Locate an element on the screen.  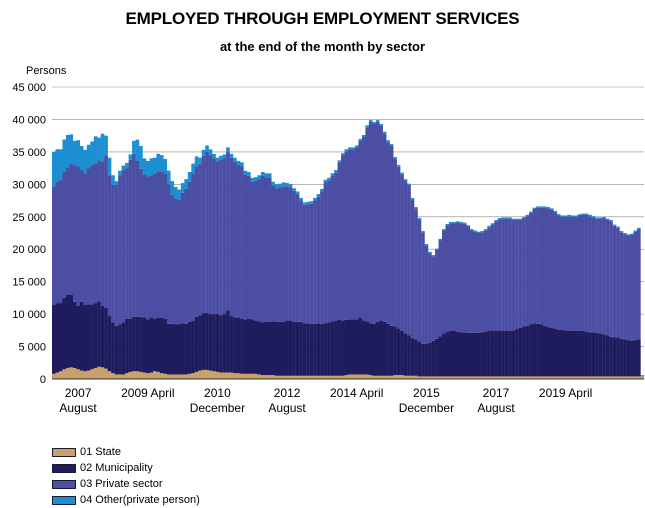
legend-swatch is located at coordinates (64, 484).